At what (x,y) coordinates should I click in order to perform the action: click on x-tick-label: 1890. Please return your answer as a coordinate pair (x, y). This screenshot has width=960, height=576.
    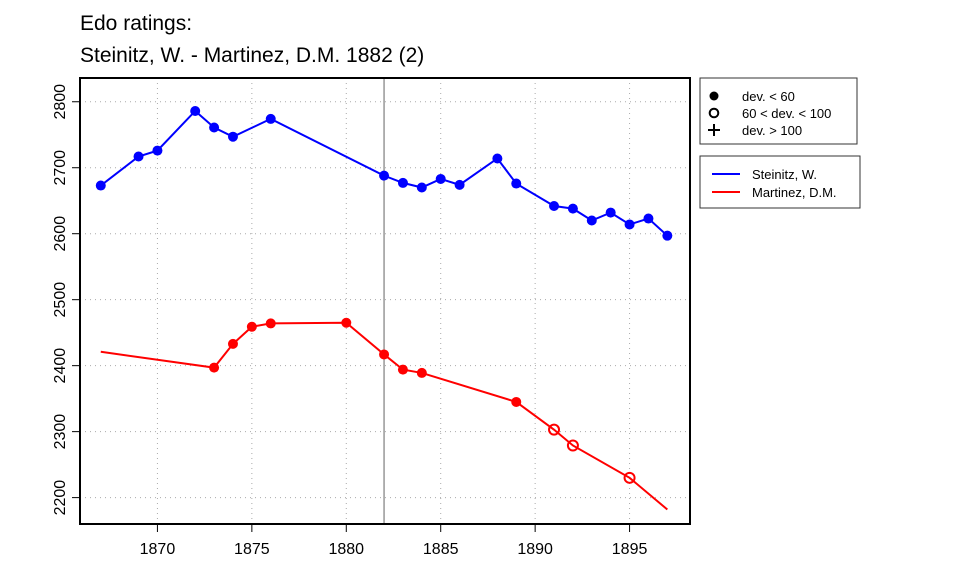
    Looking at the image, I should click on (535, 549).